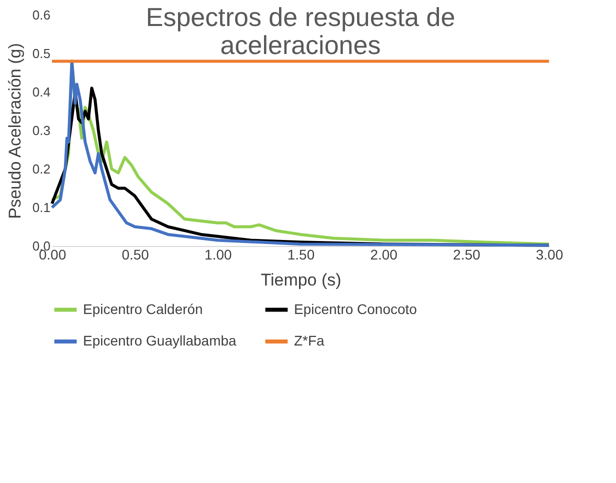 This screenshot has height=483, width=616. Describe the element at coordinates (143, 308) in the screenshot. I see `legend-label: Epicentro Calderón` at that location.